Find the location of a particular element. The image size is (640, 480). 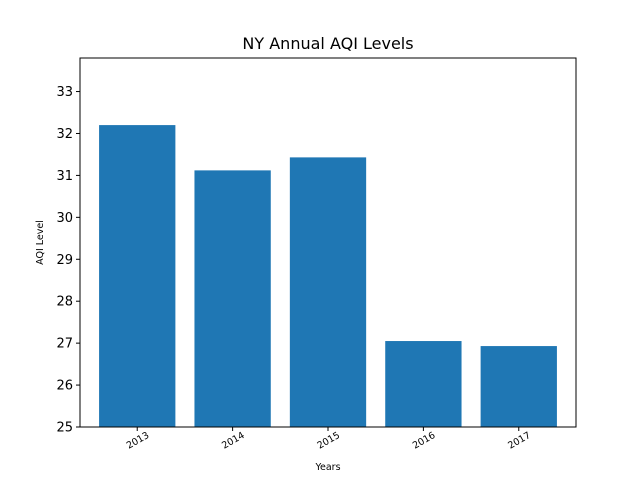

bar-2013 is located at coordinates (137, 276).